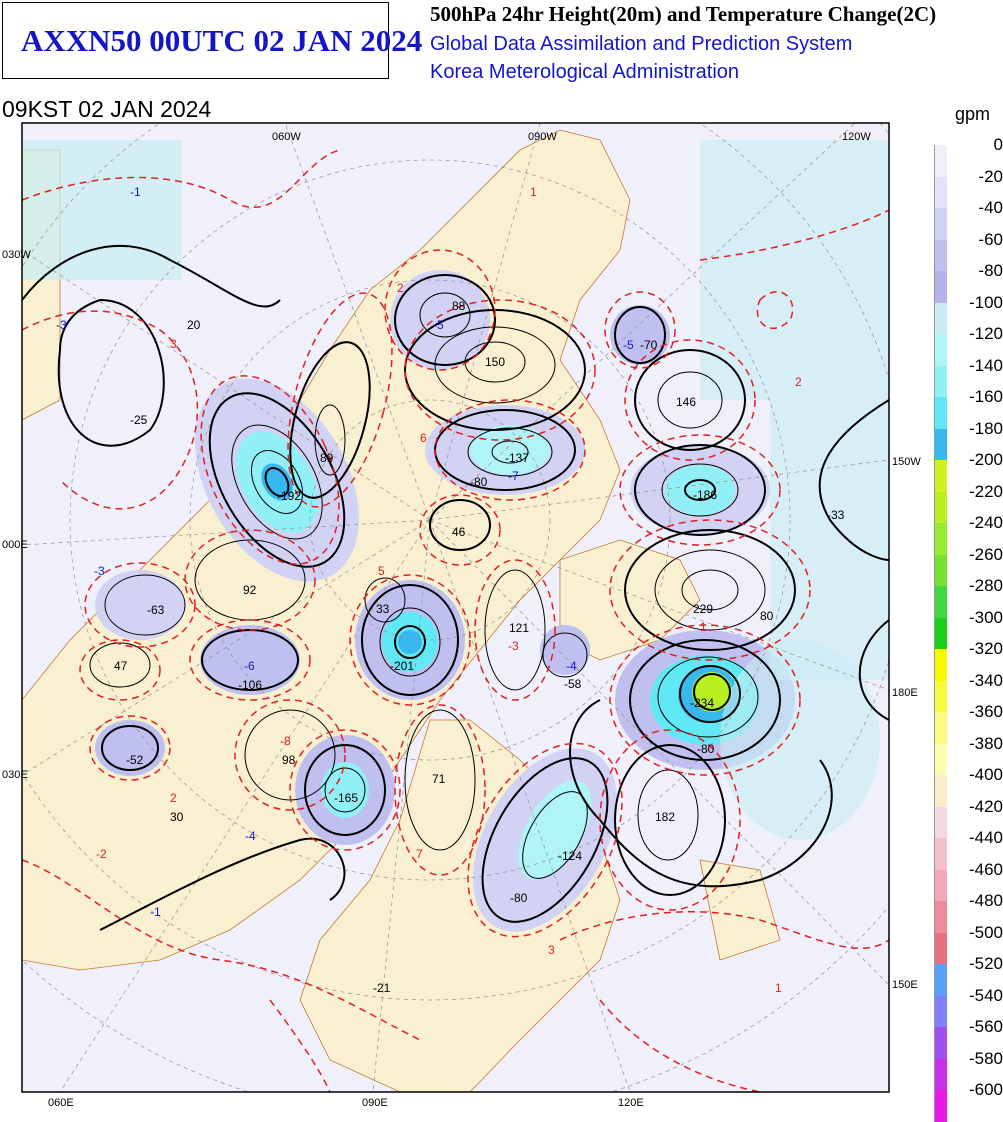  Describe the element at coordinates (968, 502) in the screenshot. I see `legend-level: -220` at that location.